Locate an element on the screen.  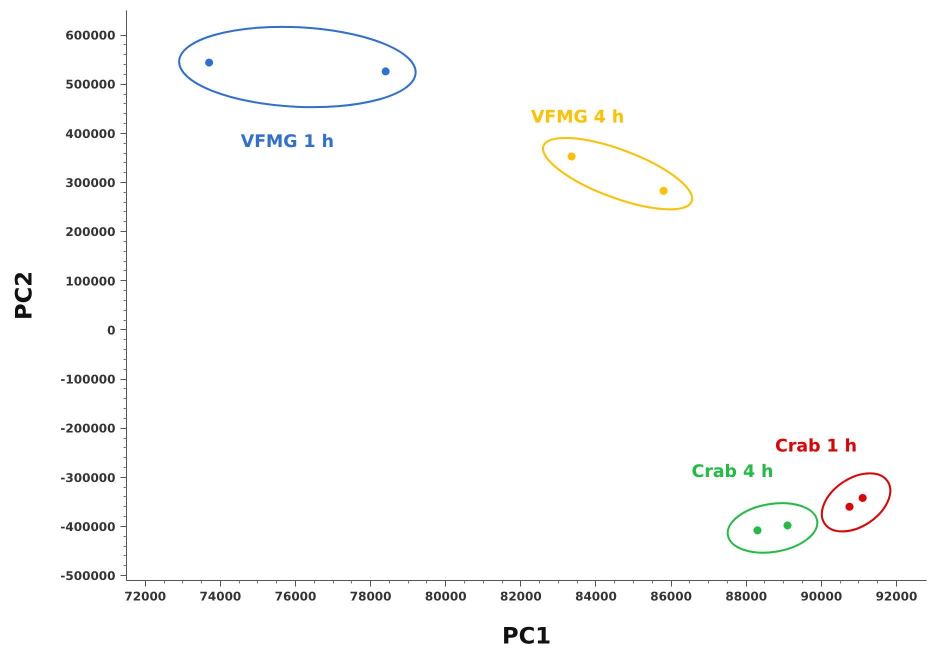
text: VFMG 4 h is located at coordinates (577, 118).